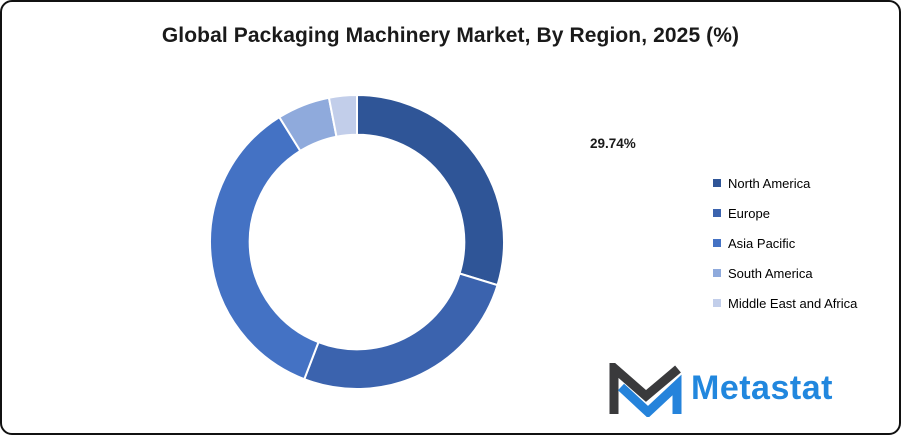  Describe the element at coordinates (342, 115) in the screenshot. I see `donut-segment-middle-east-and-africa` at that location.